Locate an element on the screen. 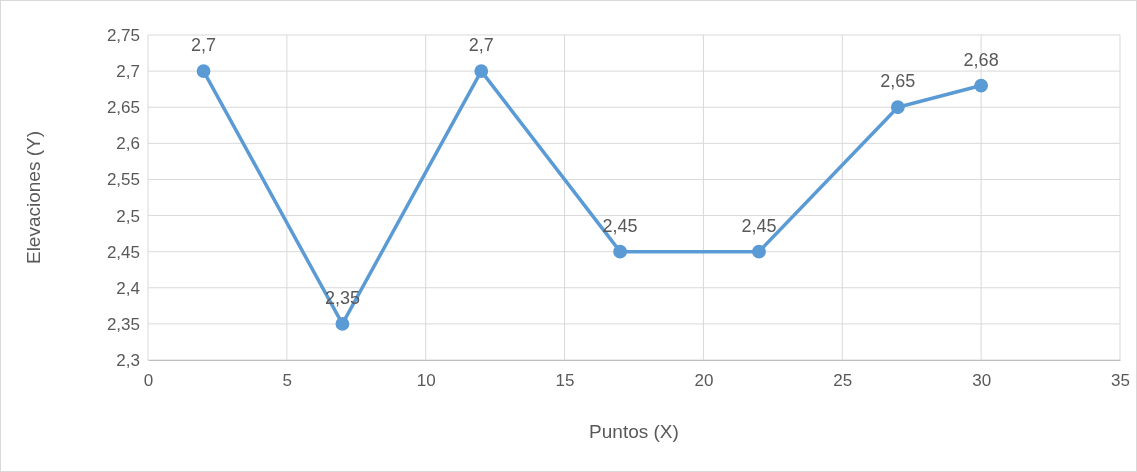 The image size is (1137, 472). x-tick-label: 0 is located at coordinates (148, 381).